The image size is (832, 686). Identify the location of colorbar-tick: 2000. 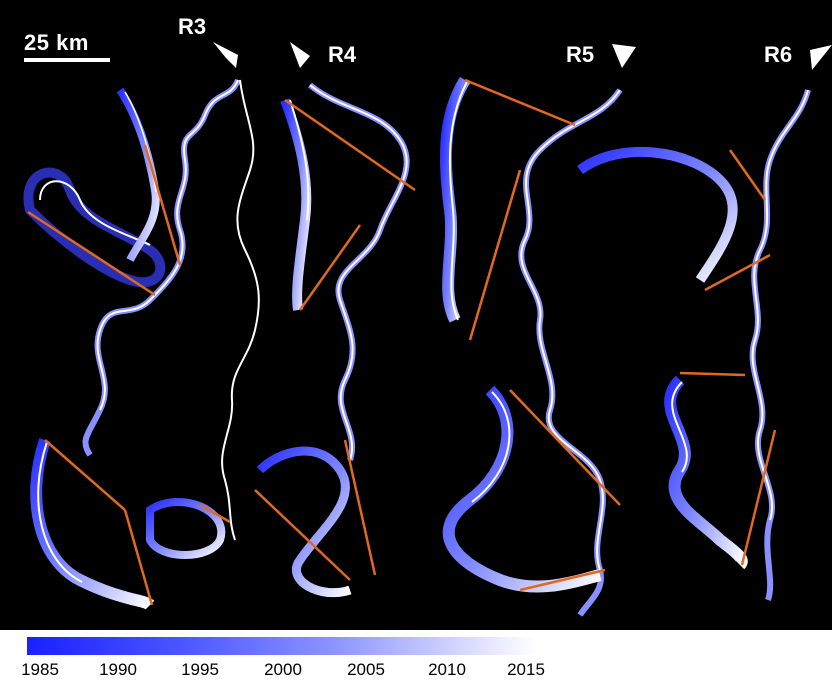
(283, 669).